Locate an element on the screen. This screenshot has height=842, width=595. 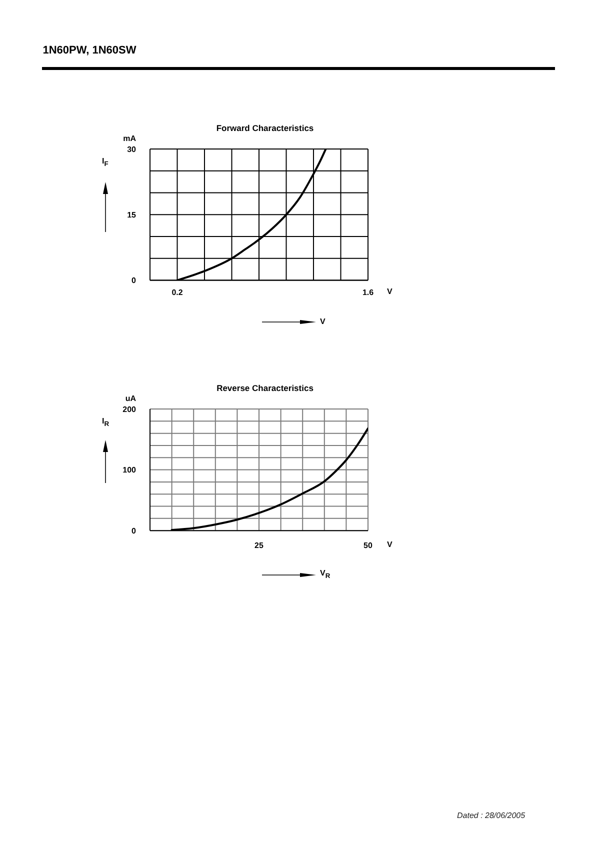
y-axis-title: I$_{R}$ is located at coordinates (106, 422).